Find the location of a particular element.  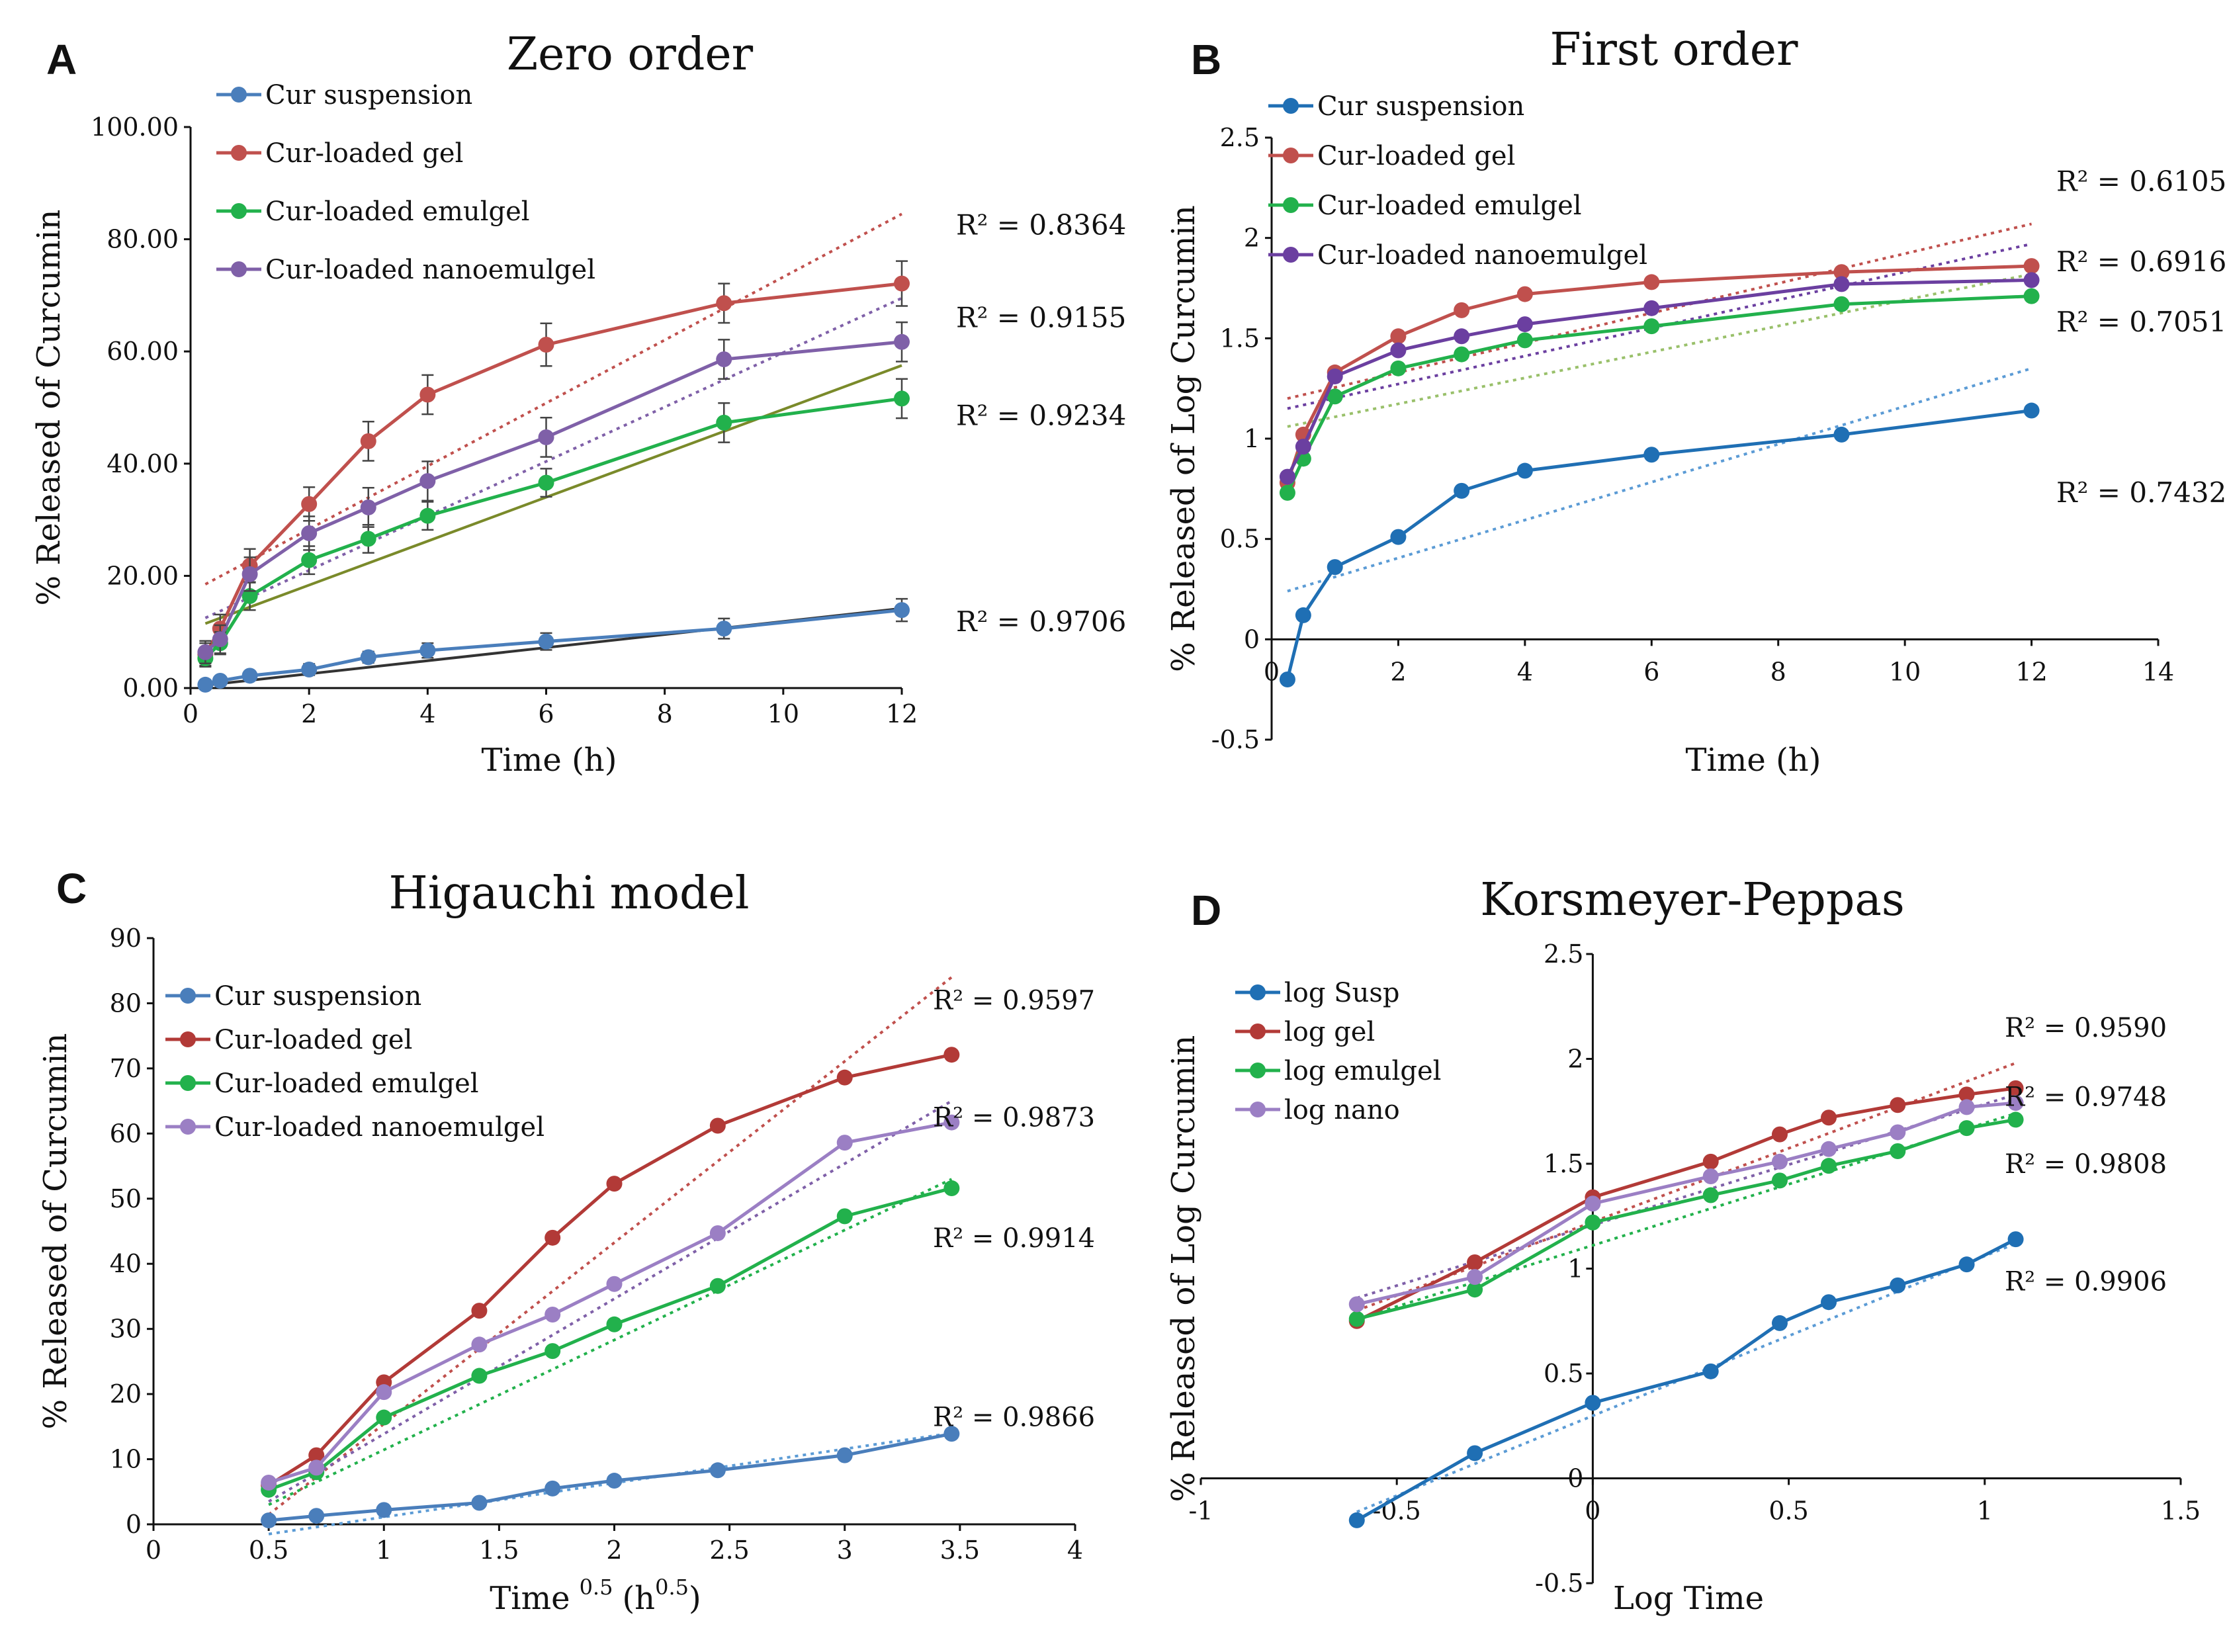

y-tick-label: -0.5 is located at coordinates (1559, 1583).